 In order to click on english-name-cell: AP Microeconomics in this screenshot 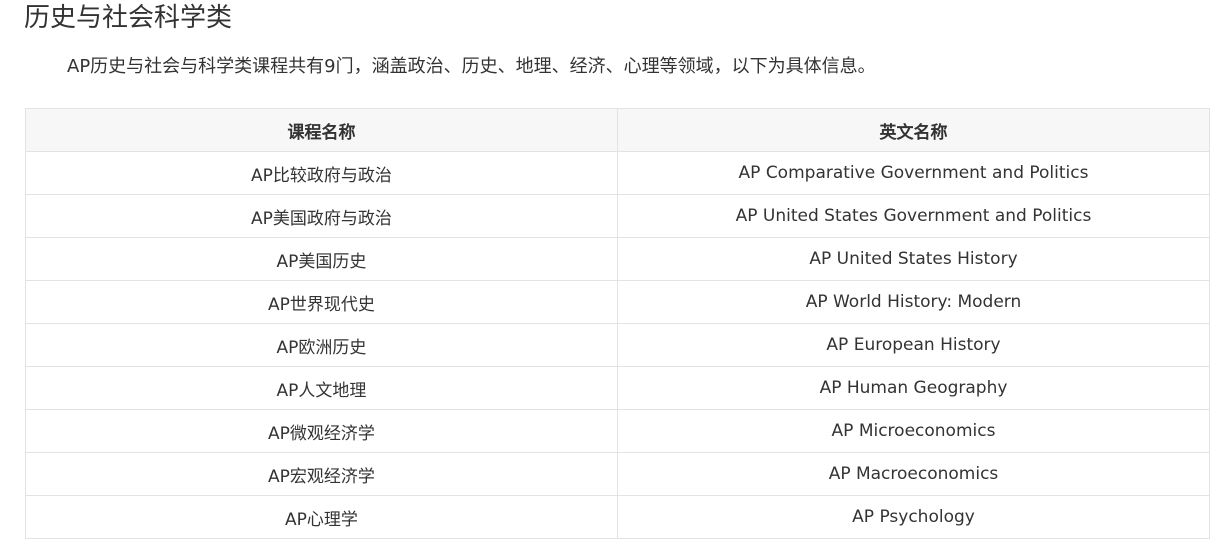, I will do `click(913, 431)`.